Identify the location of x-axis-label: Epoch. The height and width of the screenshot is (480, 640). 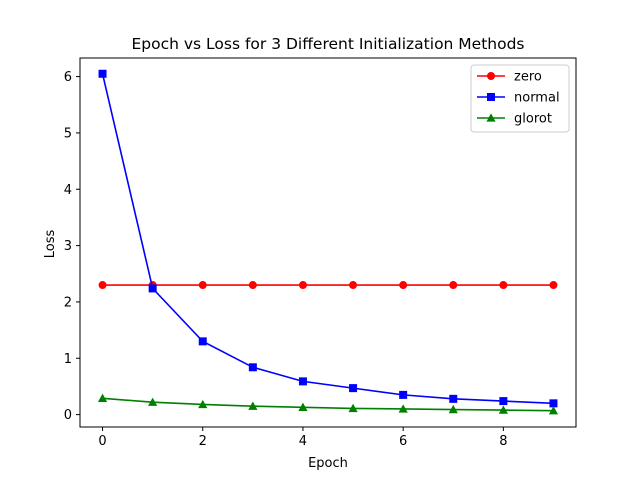
(328, 463).